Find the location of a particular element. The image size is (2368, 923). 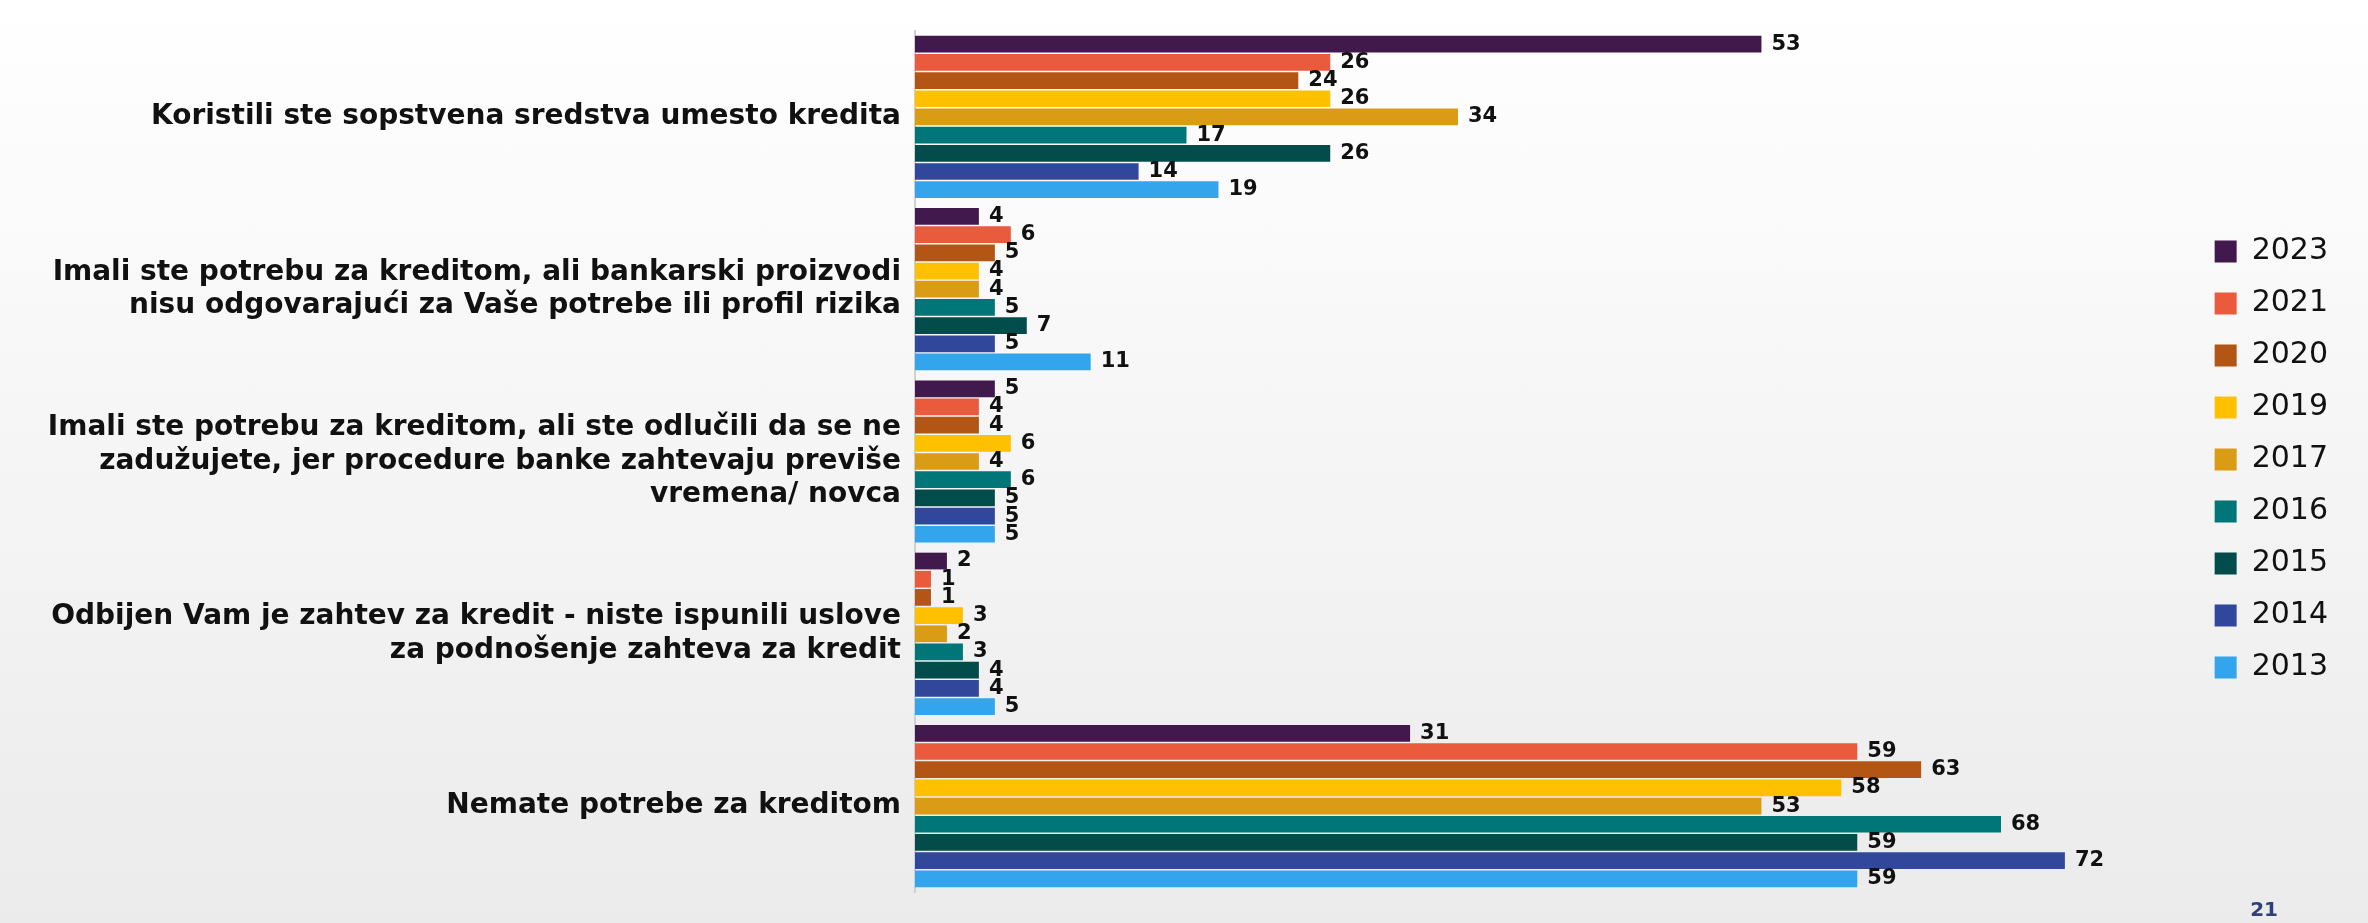

legend-label: 2013 is located at coordinates (2290, 665).